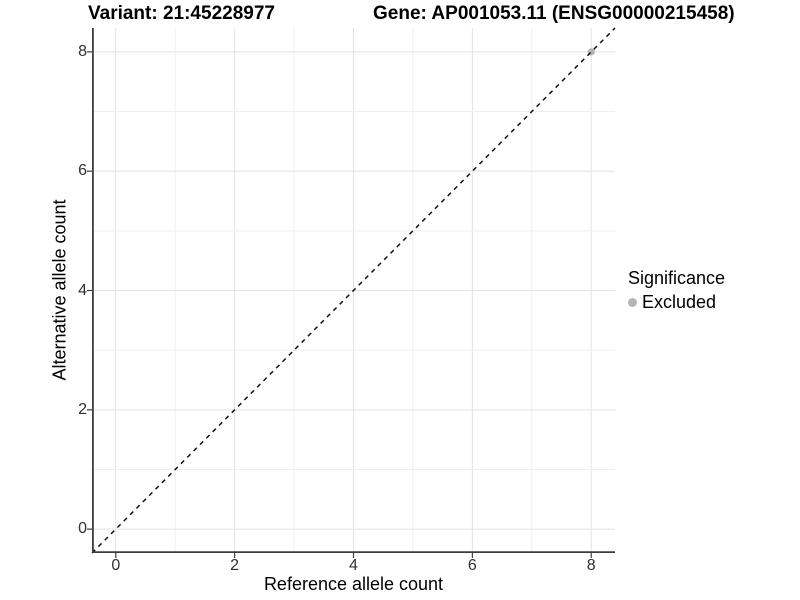 This screenshot has width=800, height=600. I want to click on y-tick-label: 6, so click(82, 171).